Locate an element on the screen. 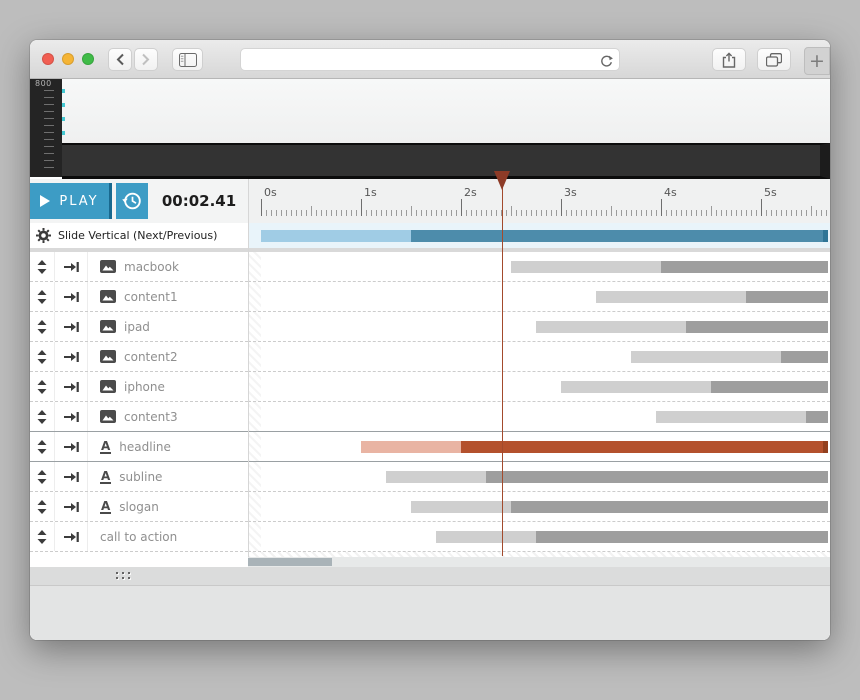 Image resolution: width=860 pixels, height=700 pixels. timeline-track-content2 is located at coordinates (539, 357).